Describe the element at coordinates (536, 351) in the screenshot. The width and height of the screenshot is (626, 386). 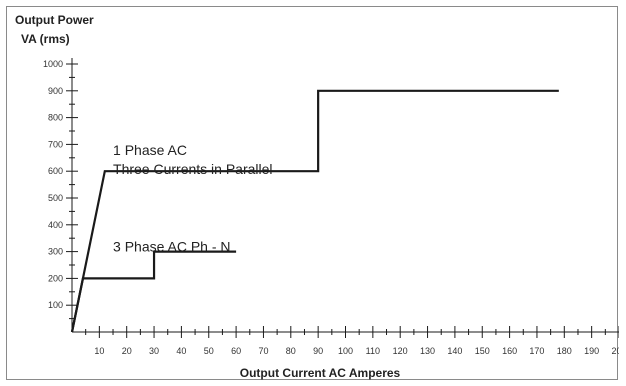
I see `x-tick-label-170: 170` at that location.